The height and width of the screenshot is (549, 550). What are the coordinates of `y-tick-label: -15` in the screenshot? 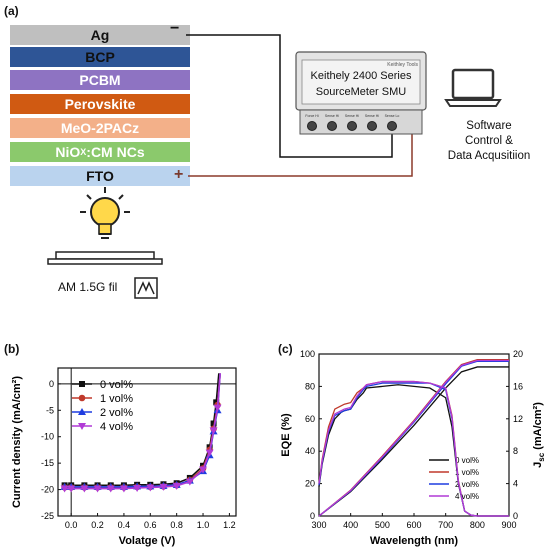 It's located at (47, 463).